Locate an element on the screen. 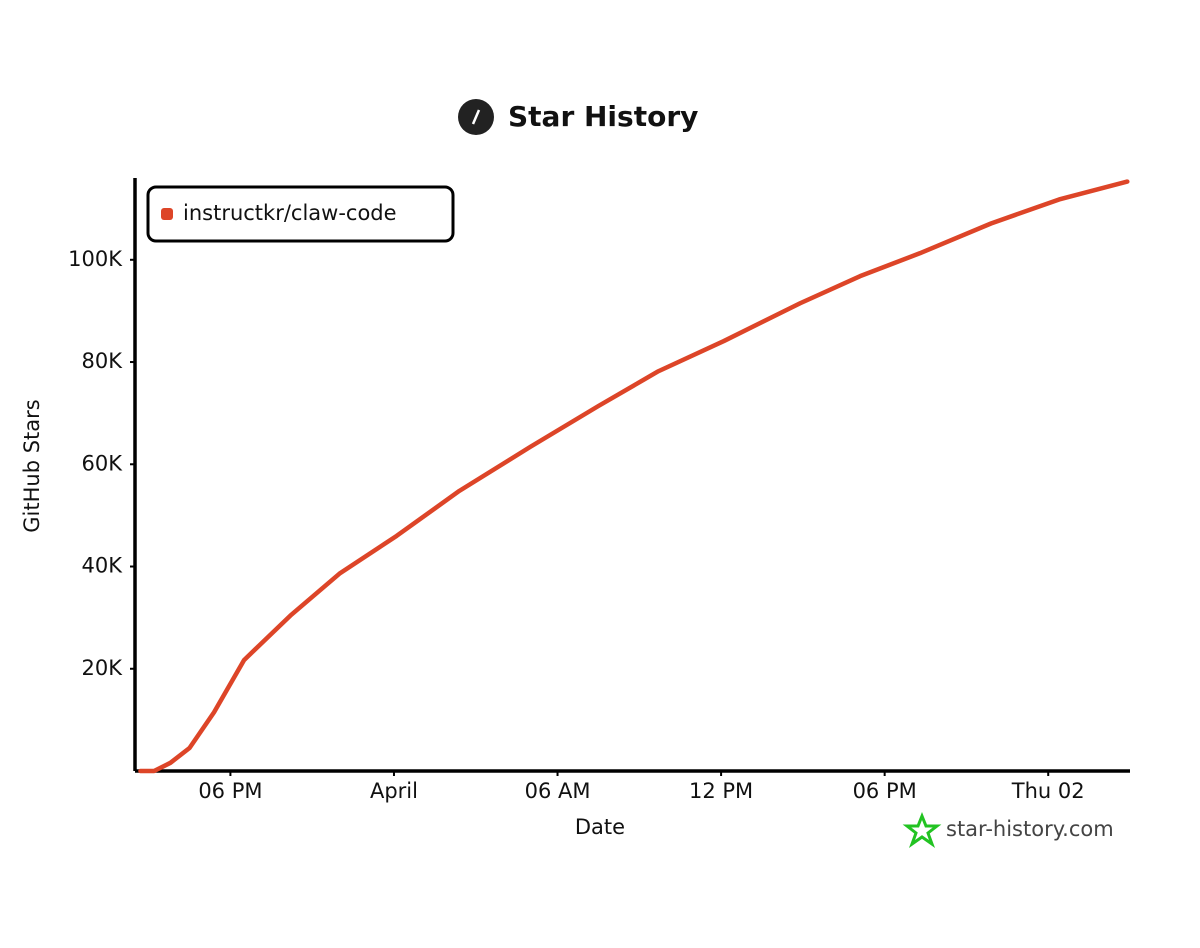  y-tick-label: 100K is located at coordinates (95, 259).